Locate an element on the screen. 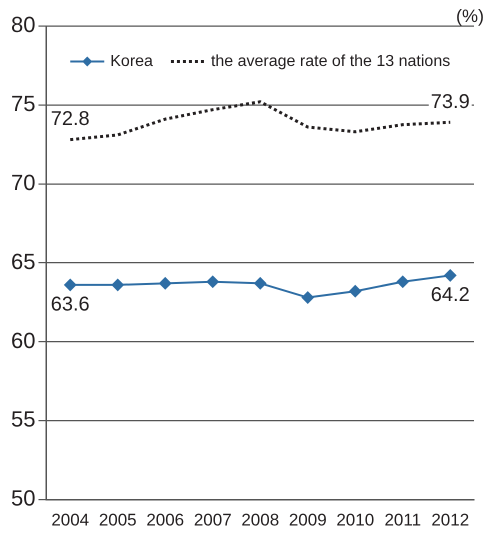 This screenshot has height=542, width=494. data-label: 73.9 is located at coordinates (450, 101).